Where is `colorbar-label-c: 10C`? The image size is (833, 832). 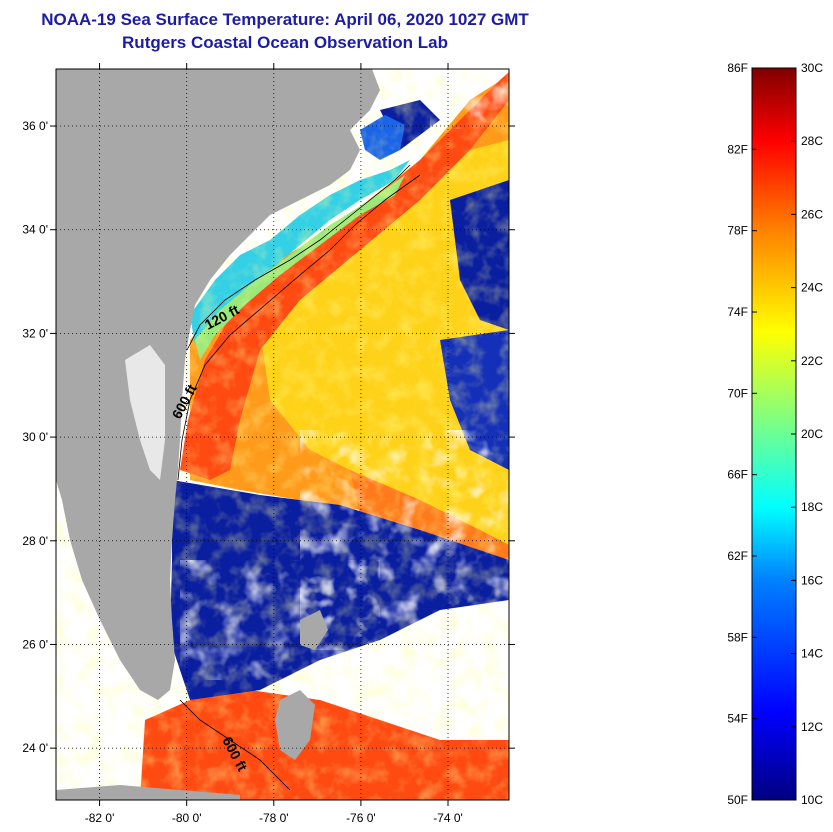
colorbar-label-c: 10C is located at coordinates (812, 800).